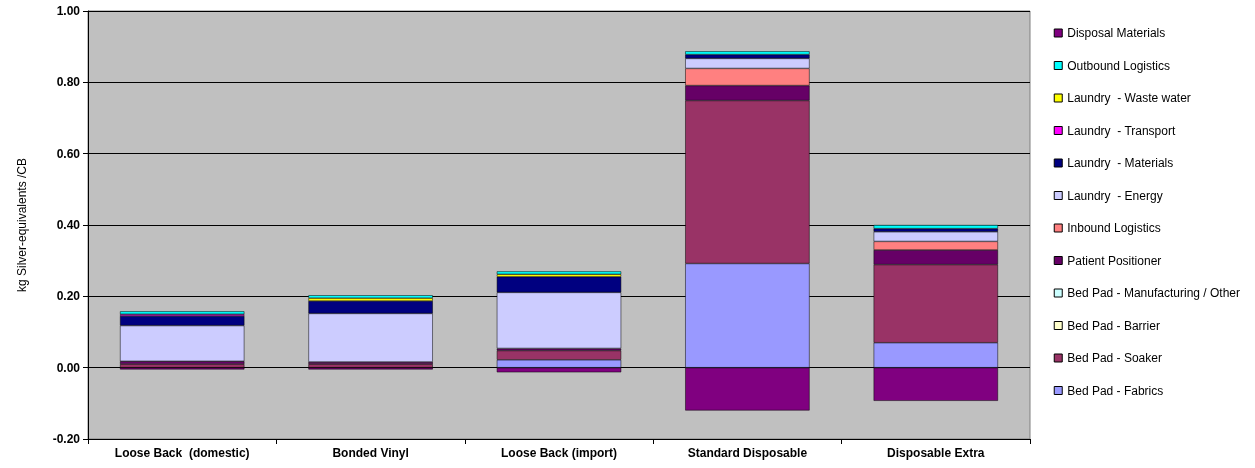 The image size is (1255, 468). I want to click on legend-label: Laundry - Transport, so click(1121, 130).